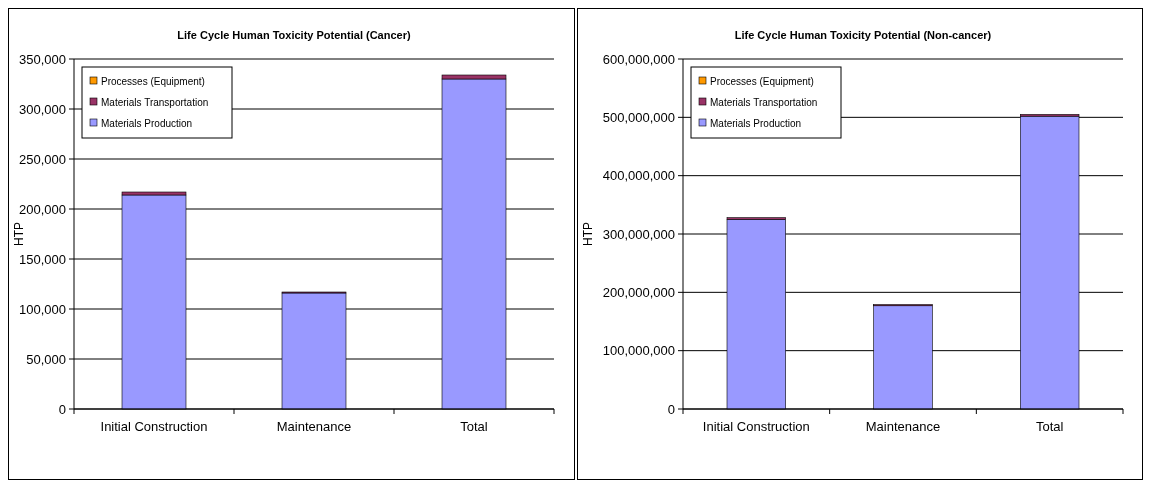  I want to click on y-tick-label: 300,000,000, so click(638, 234).